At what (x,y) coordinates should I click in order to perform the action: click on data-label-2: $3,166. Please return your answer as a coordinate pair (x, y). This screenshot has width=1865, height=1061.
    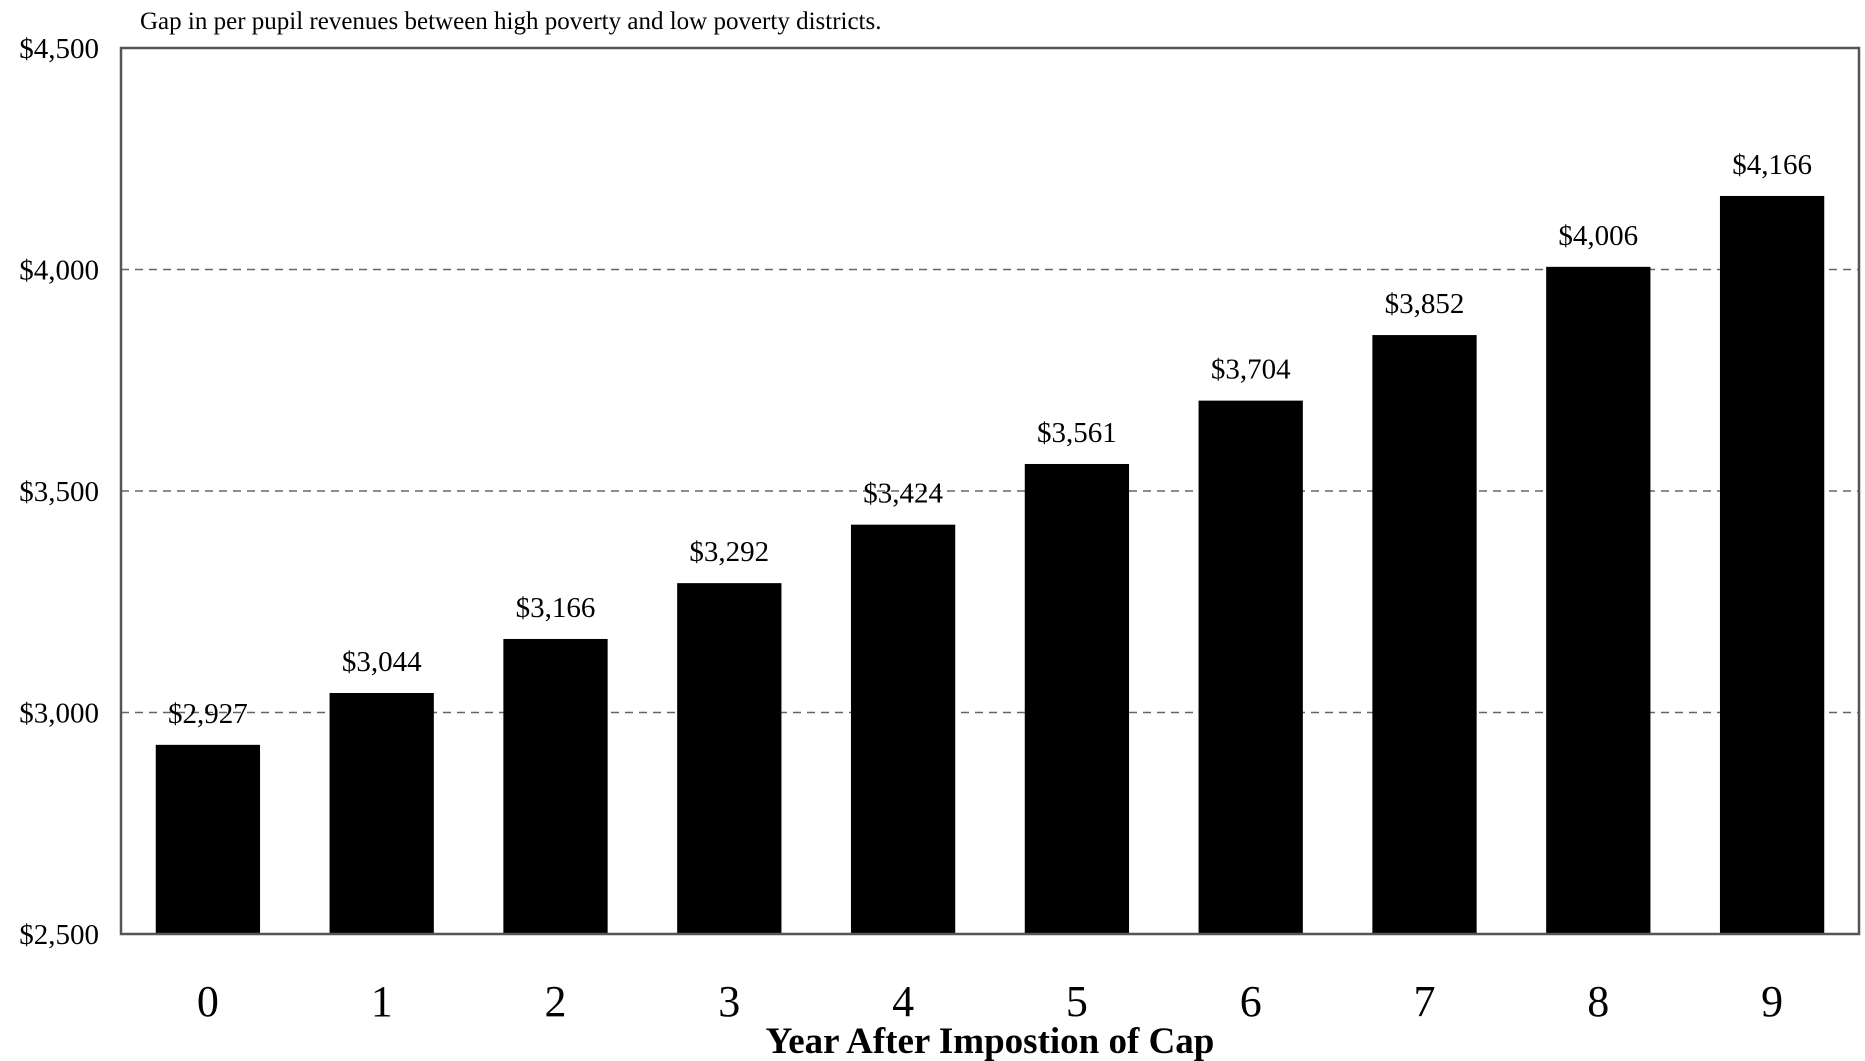
    Looking at the image, I should click on (556, 608).